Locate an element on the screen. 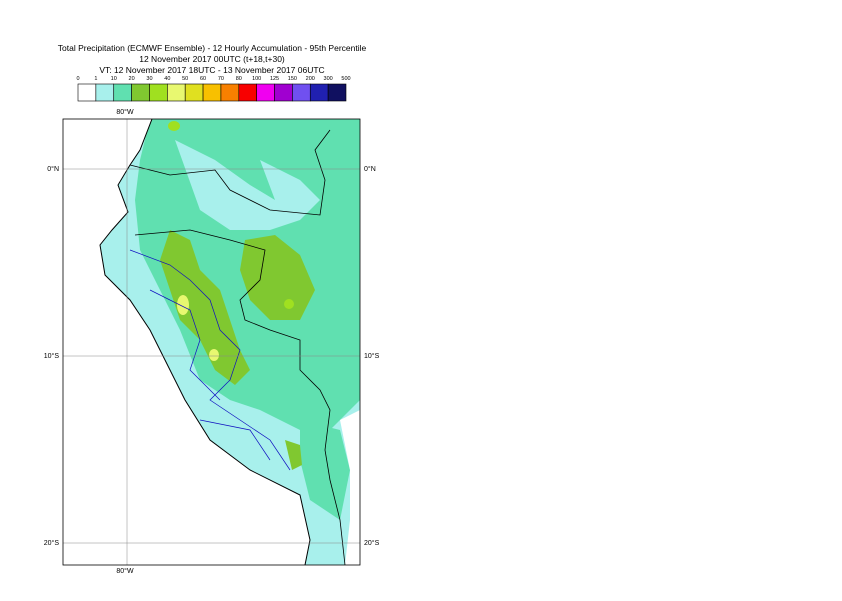  legend-label: 500 is located at coordinates (345, 79).